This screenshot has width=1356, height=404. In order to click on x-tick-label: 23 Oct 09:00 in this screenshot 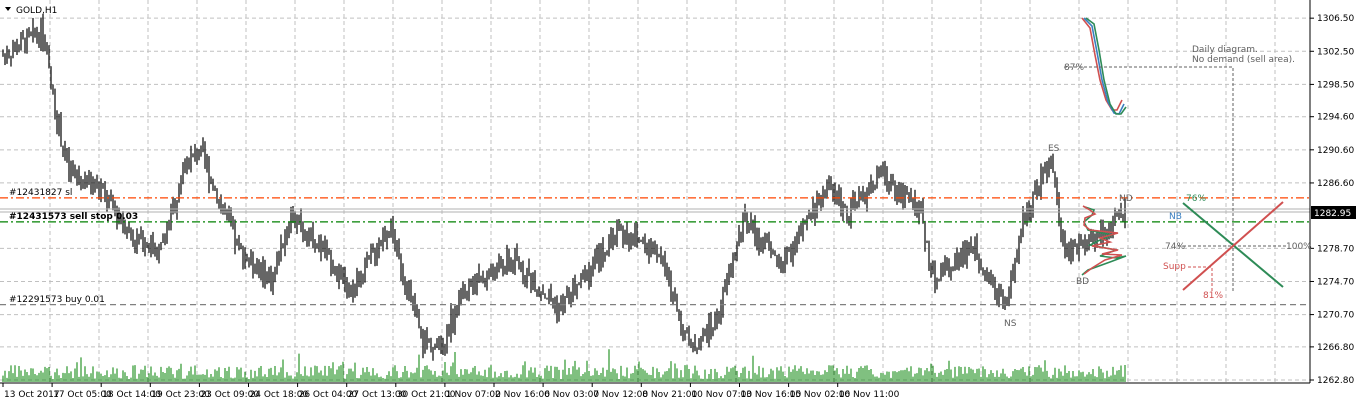, I will do `click(229, 395)`.